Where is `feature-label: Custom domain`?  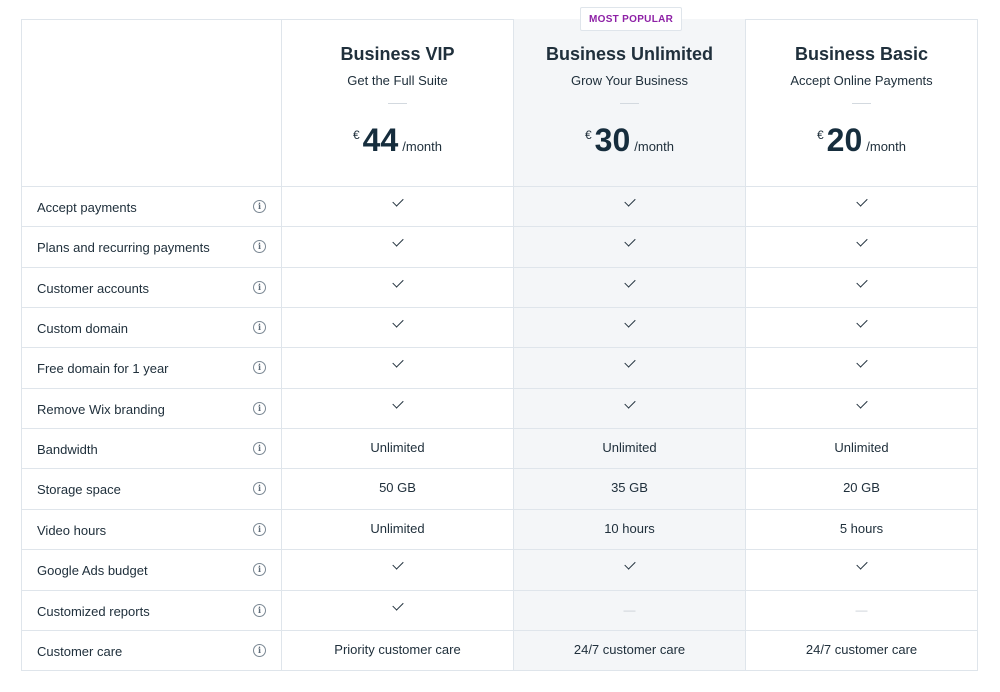 feature-label: Custom domain is located at coordinates (83, 329).